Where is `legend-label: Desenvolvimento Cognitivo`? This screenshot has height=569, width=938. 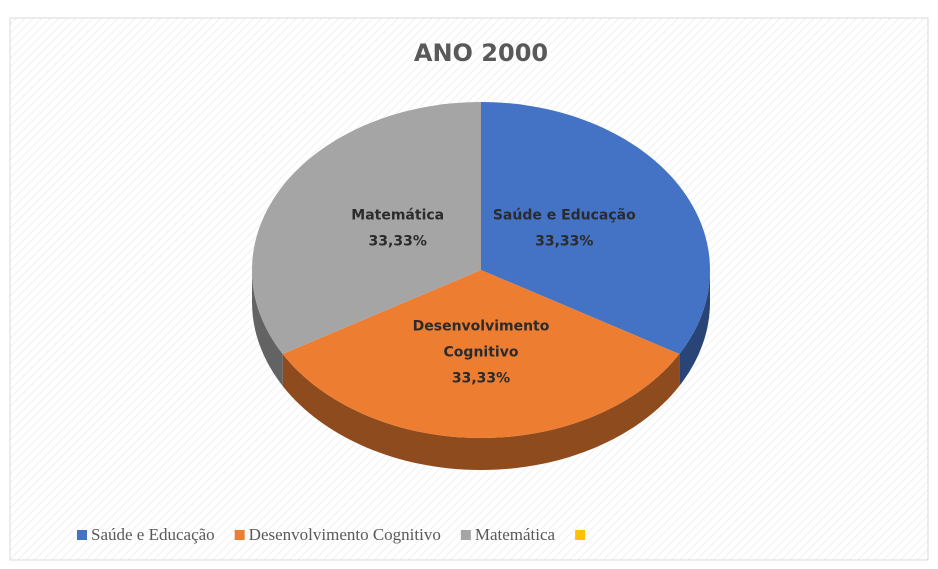
legend-label: Desenvolvimento Cognitivo is located at coordinates (345, 534).